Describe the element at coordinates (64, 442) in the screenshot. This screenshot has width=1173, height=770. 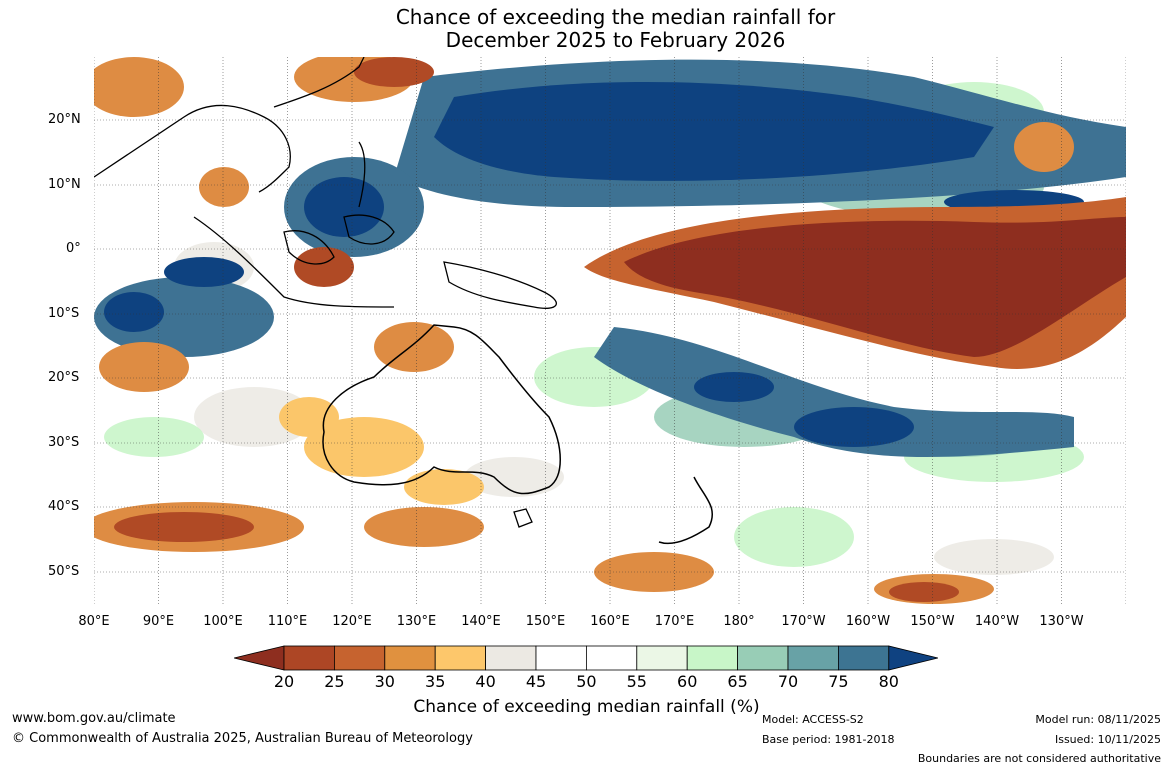
I see `lat-label-30s: 30°S` at that location.